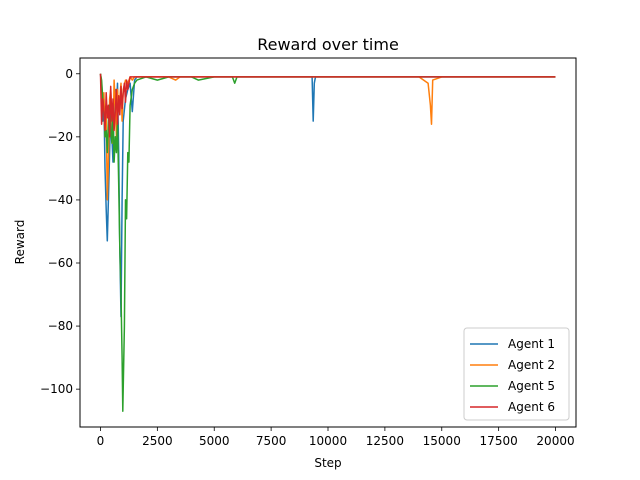 The width and height of the screenshot is (640, 480). I want to click on x-tick-label: 5000, so click(214, 441).